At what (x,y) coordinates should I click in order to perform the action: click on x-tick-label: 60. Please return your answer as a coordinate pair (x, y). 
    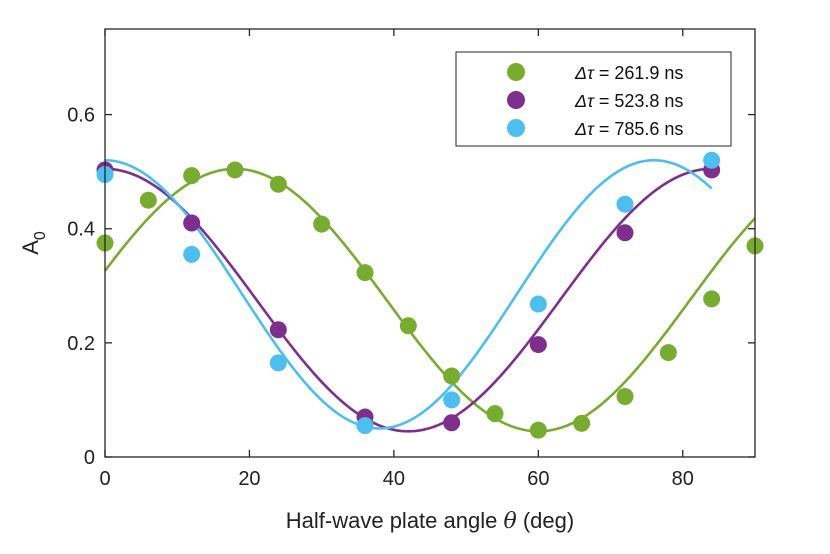
    Looking at the image, I should click on (538, 479).